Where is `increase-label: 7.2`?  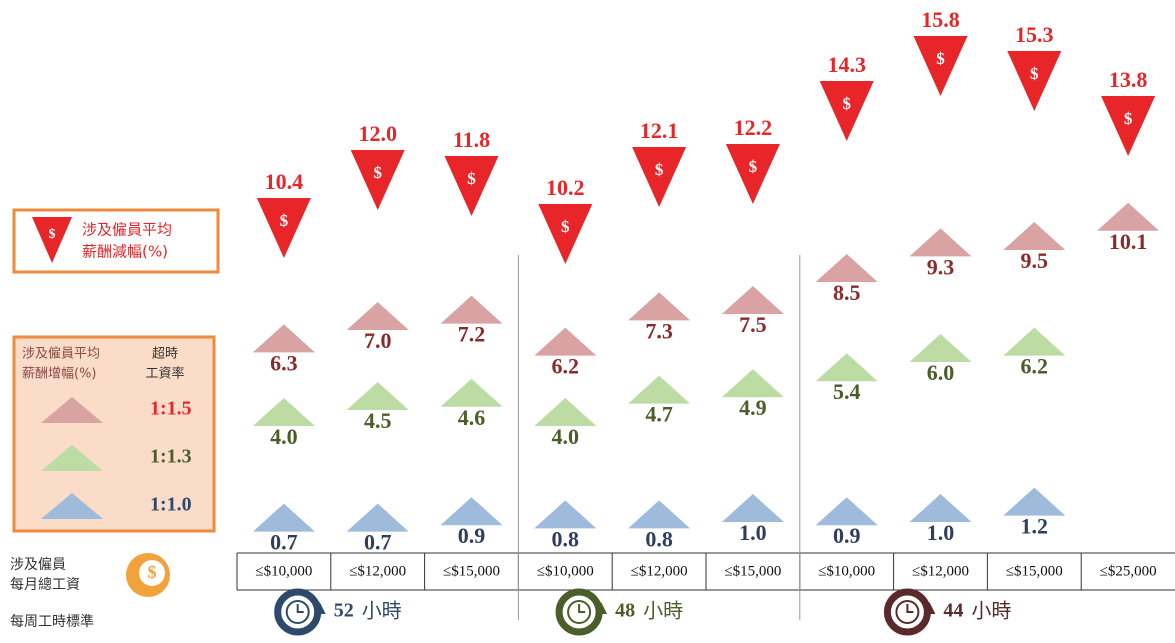
increase-label: 7.2 is located at coordinates (472, 334).